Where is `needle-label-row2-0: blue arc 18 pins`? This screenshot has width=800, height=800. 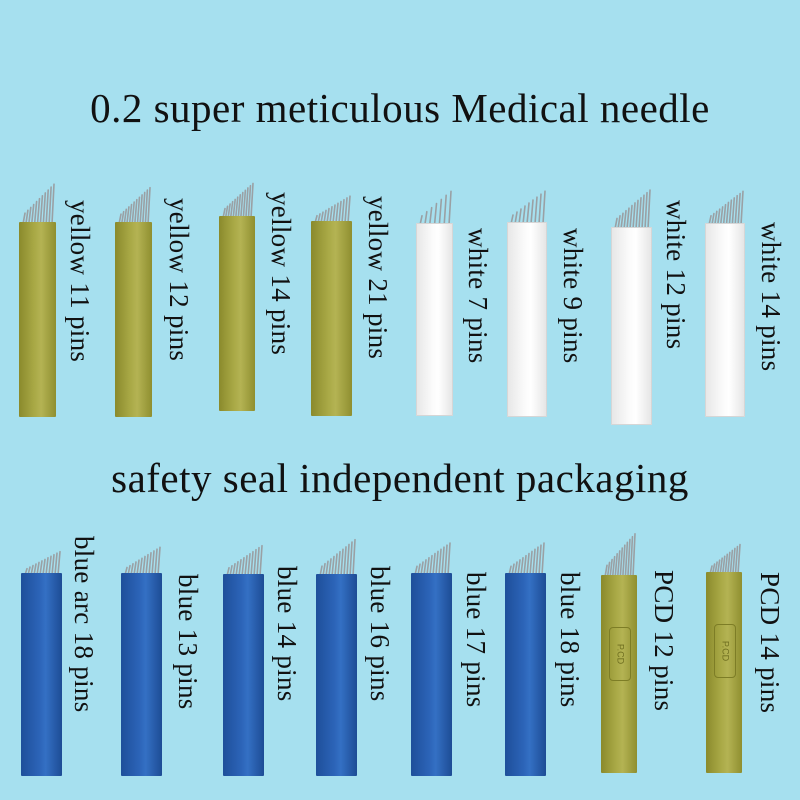
needle-label-row2-0: blue arc 18 pins is located at coordinates (84, 624).